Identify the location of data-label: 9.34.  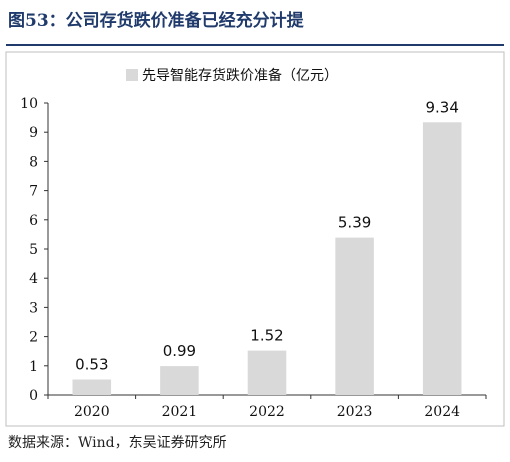
(441, 107).